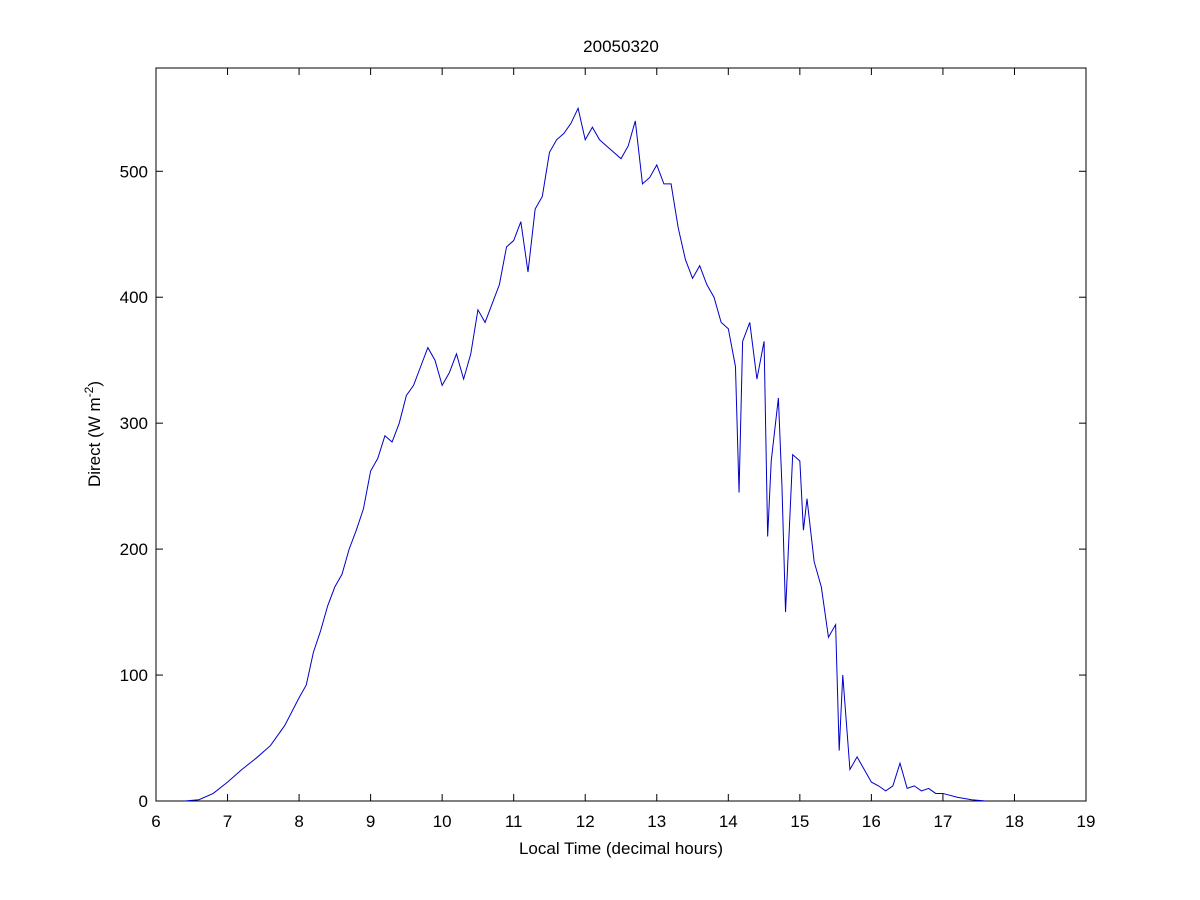 The height and width of the screenshot is (900, 1200). I want to click on x-tick-label: 14, so click(728, 821).